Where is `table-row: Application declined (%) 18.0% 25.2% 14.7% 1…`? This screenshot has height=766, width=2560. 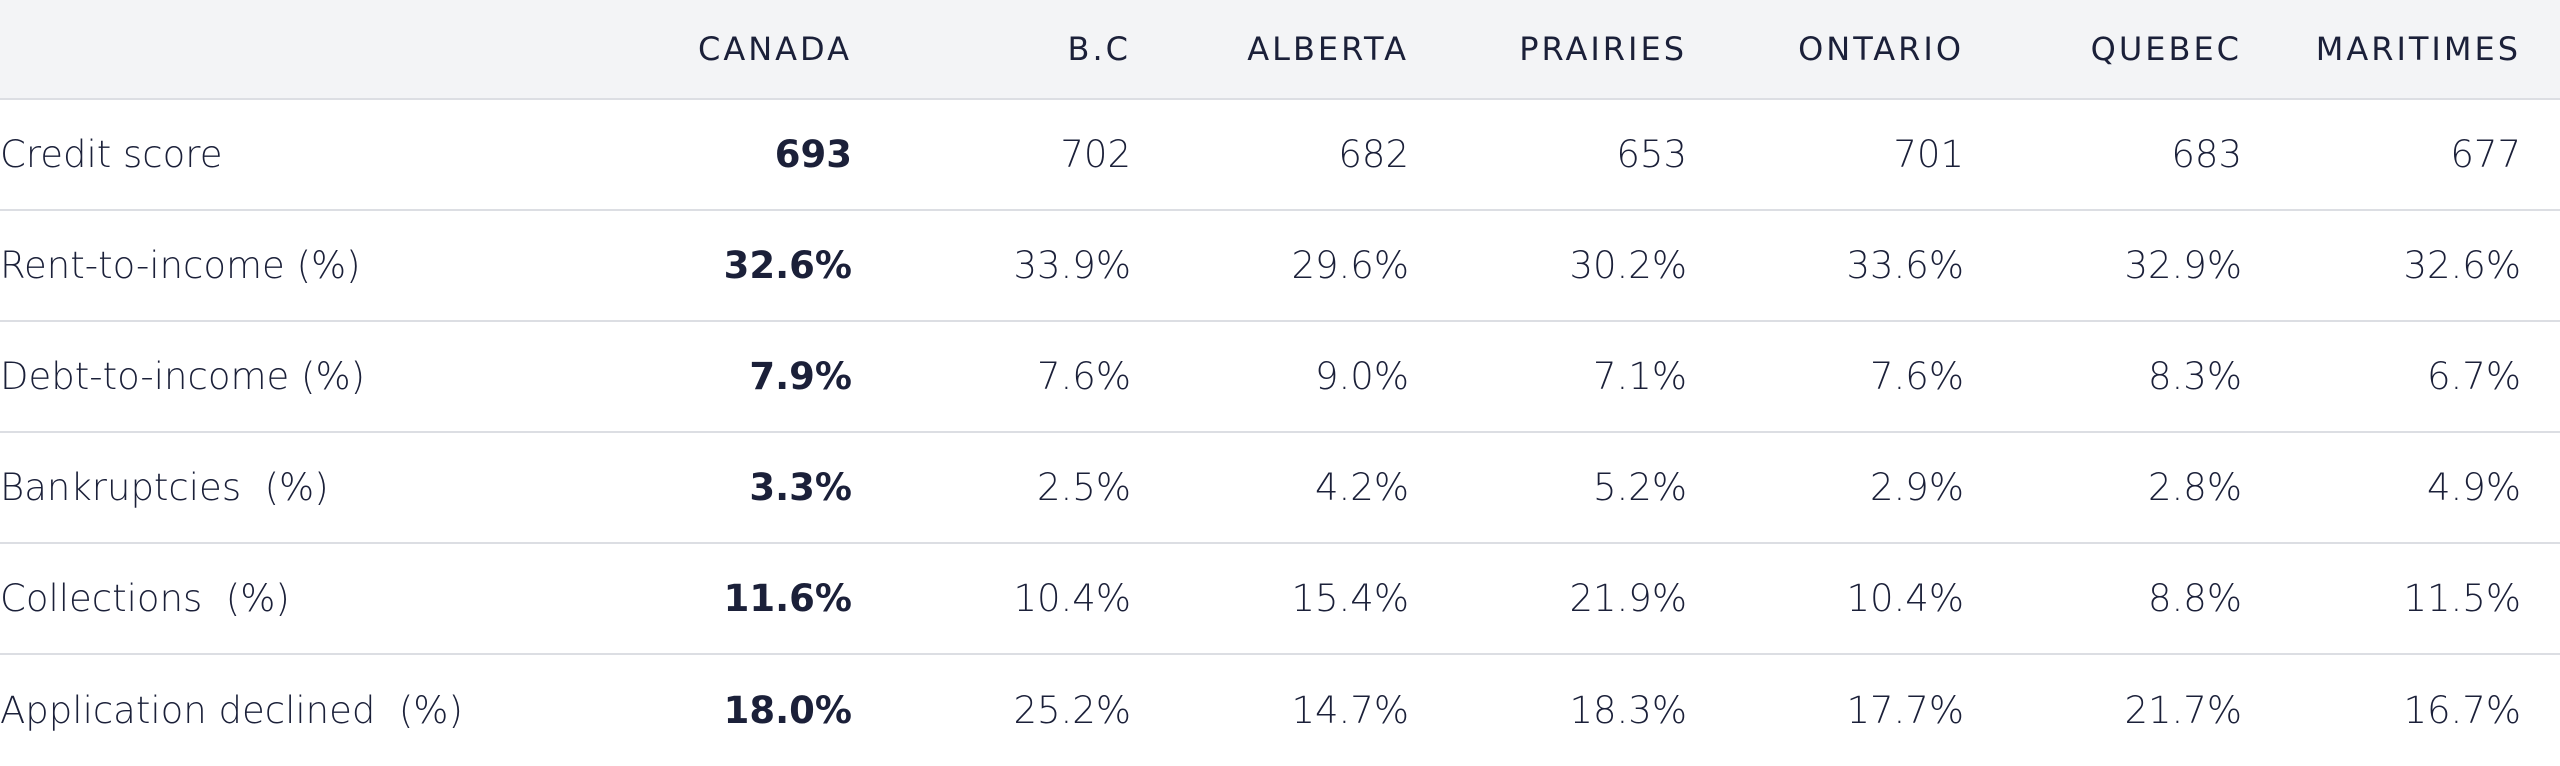
table-row: Application declined (%) 18.0% 25.2% 14.7% 1… is located at coordinates (1280, 710).